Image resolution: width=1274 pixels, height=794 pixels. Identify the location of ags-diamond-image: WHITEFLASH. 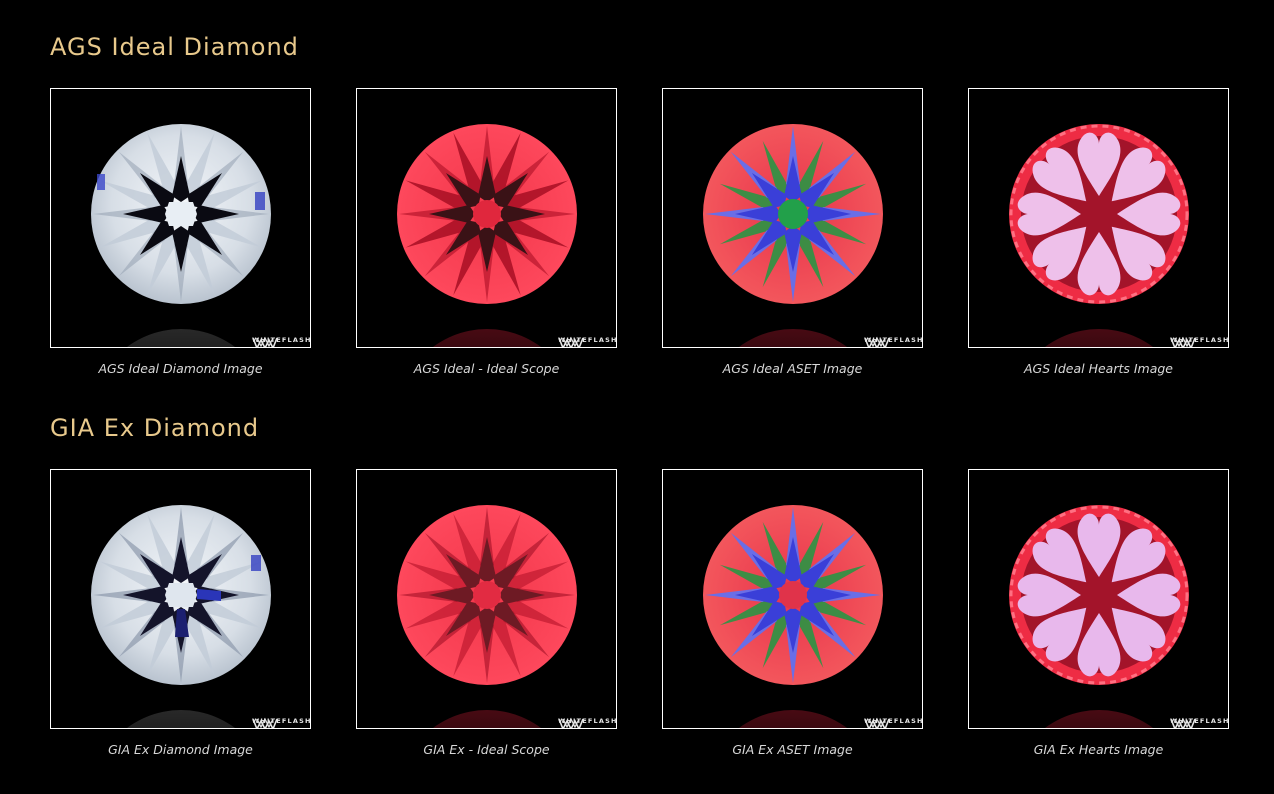
(180, 218).